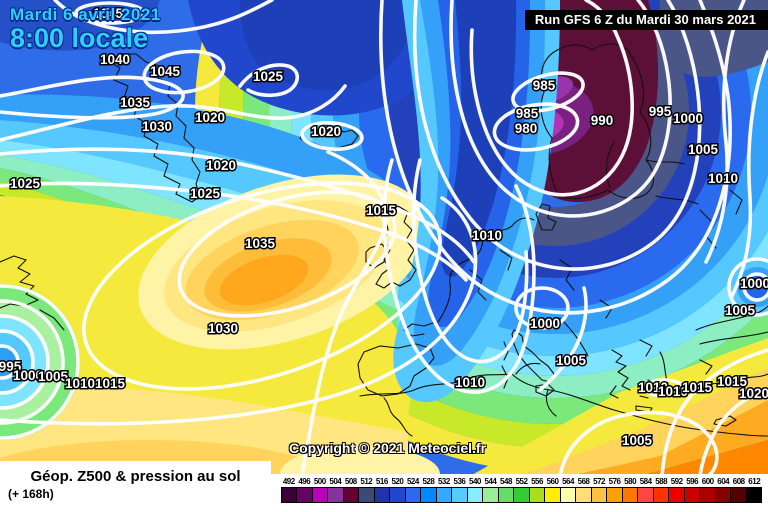 The image size is (768, 512). I want to click on colorbar-tick: 536, so click(459, 481).